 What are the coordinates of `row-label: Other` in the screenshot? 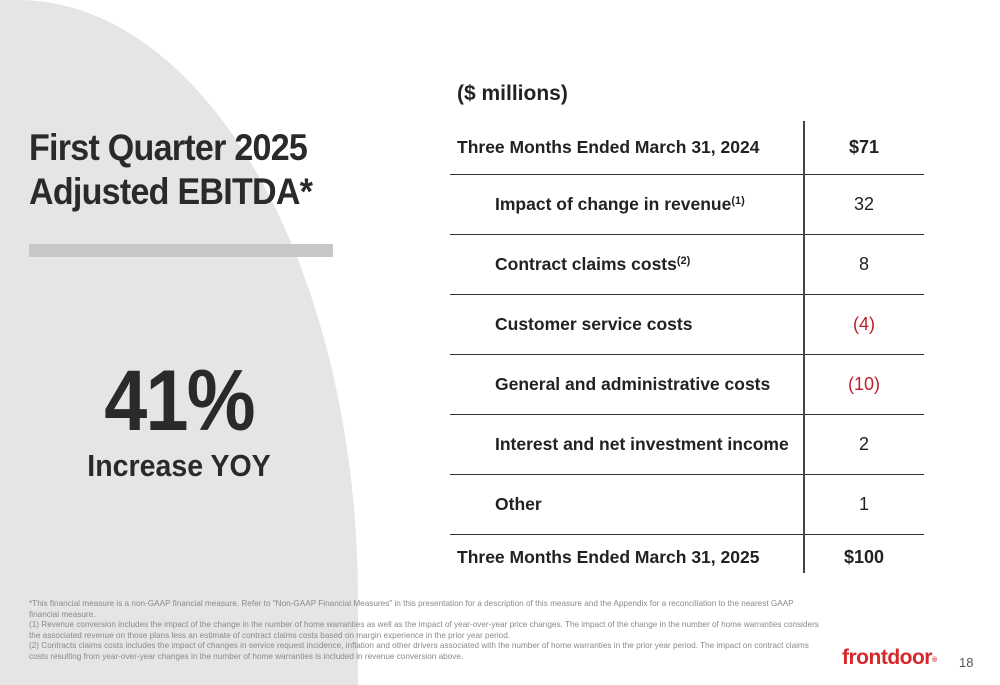 It's located at (518, 504).